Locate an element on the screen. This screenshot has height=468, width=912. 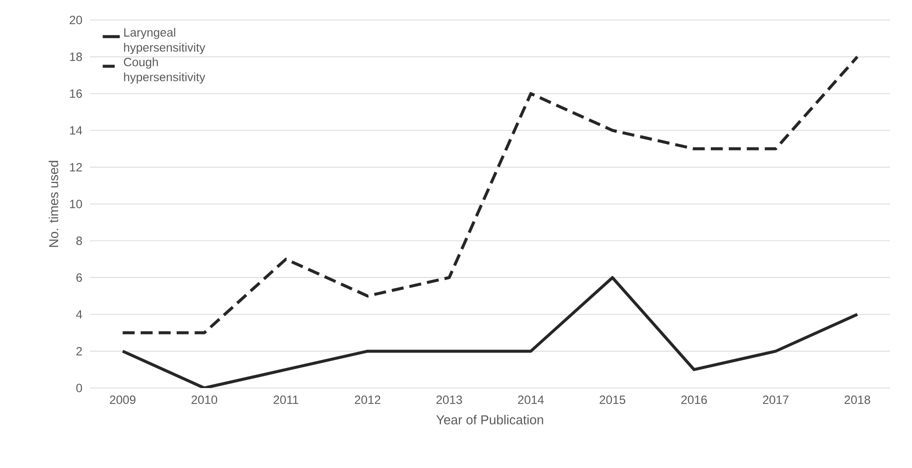
y-tick-label: 18 is located at coordinates (76, 57).